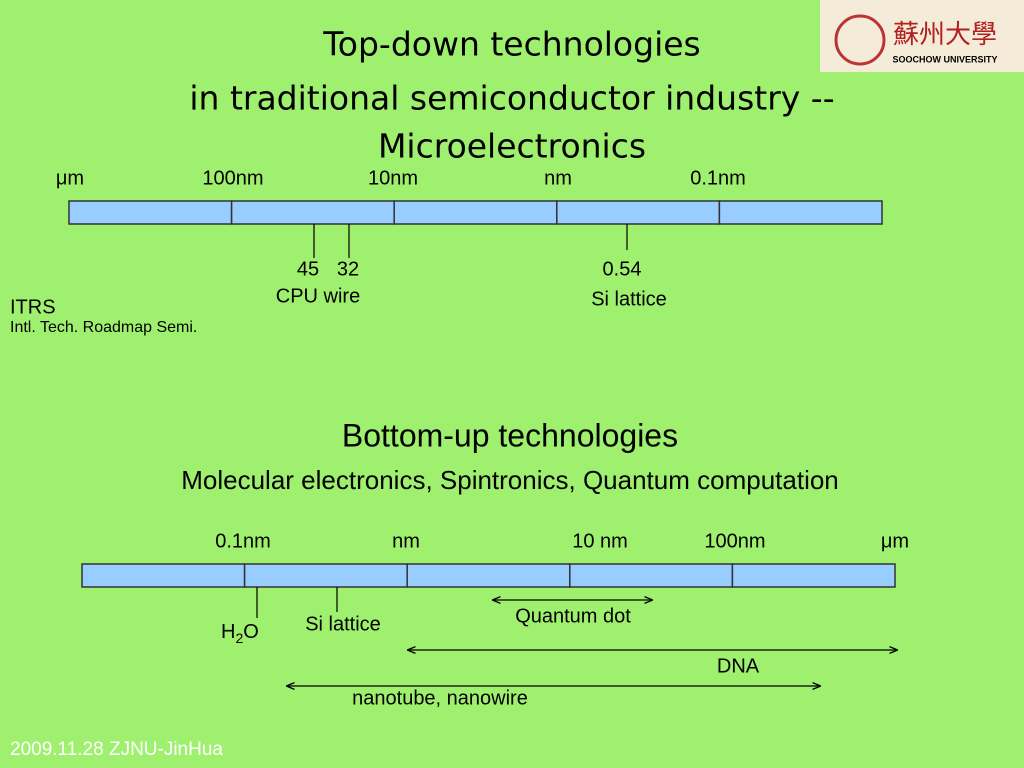 The width and height of the screenshot is (1024, 768). What do you see at coordinates (393, 178) in the screenshot?
I see `scale-label: 10nm` at bounding box center [393, 178].